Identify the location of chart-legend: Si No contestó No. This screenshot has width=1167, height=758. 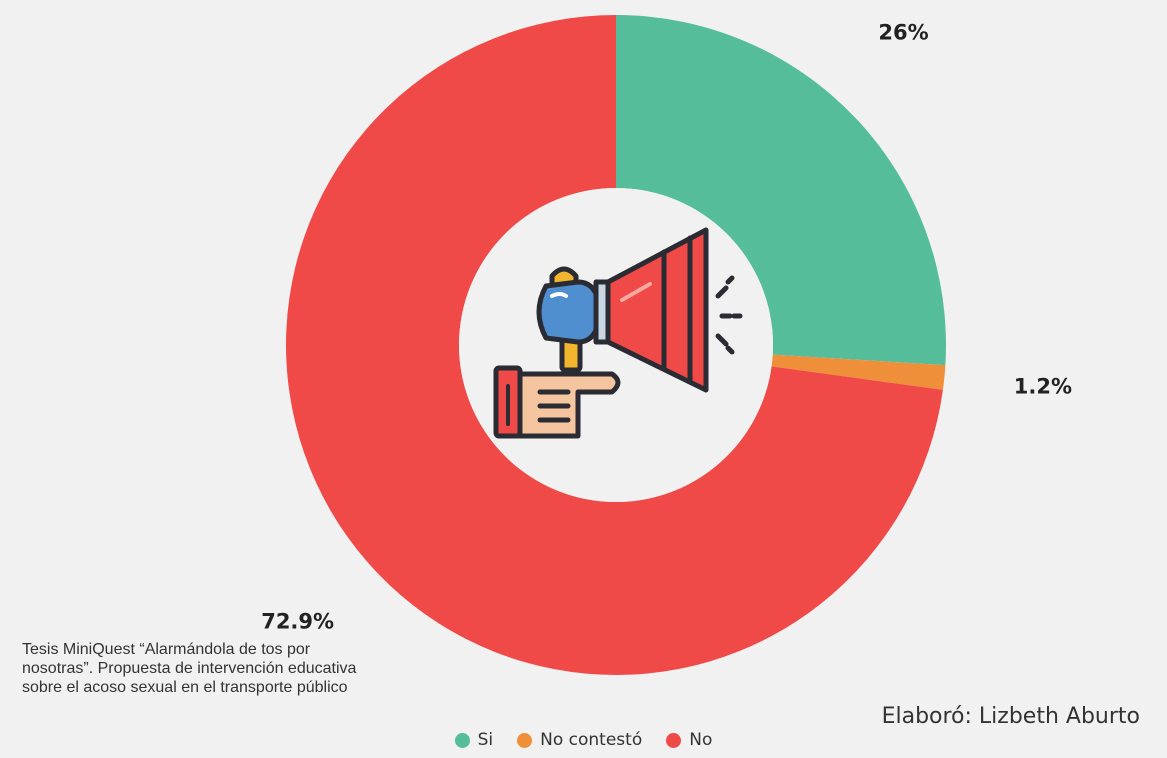
(583, 740).